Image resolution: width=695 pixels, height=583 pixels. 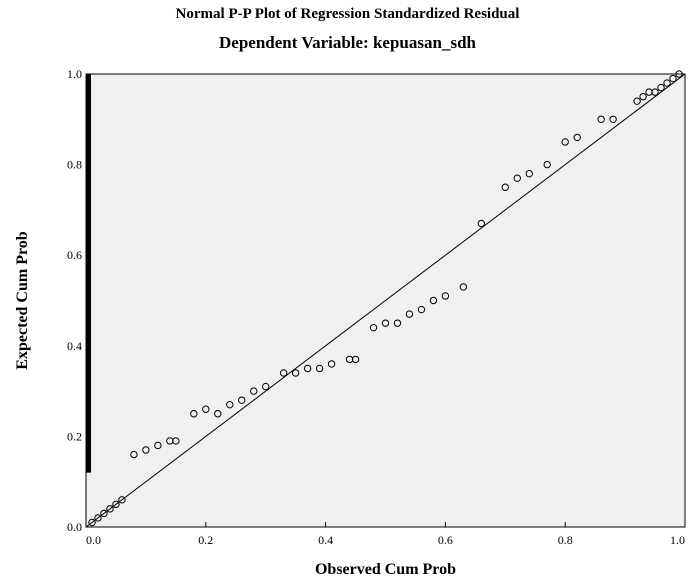 I want to click on x-tick-label: 0.8, so click(x=565, y=540).